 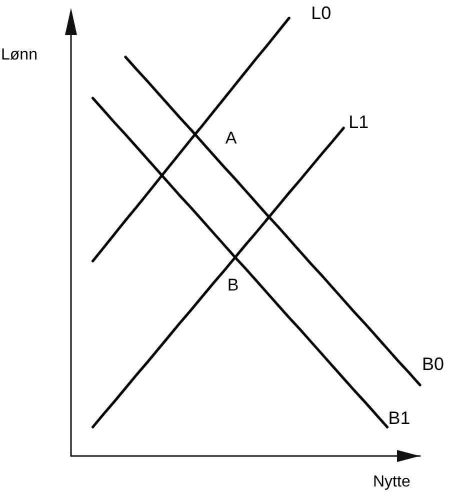 What do you see at coordinates (19, 55) in the screenshot?
I see `y-axis-title: Lønn` at bounding box center [19, 55].